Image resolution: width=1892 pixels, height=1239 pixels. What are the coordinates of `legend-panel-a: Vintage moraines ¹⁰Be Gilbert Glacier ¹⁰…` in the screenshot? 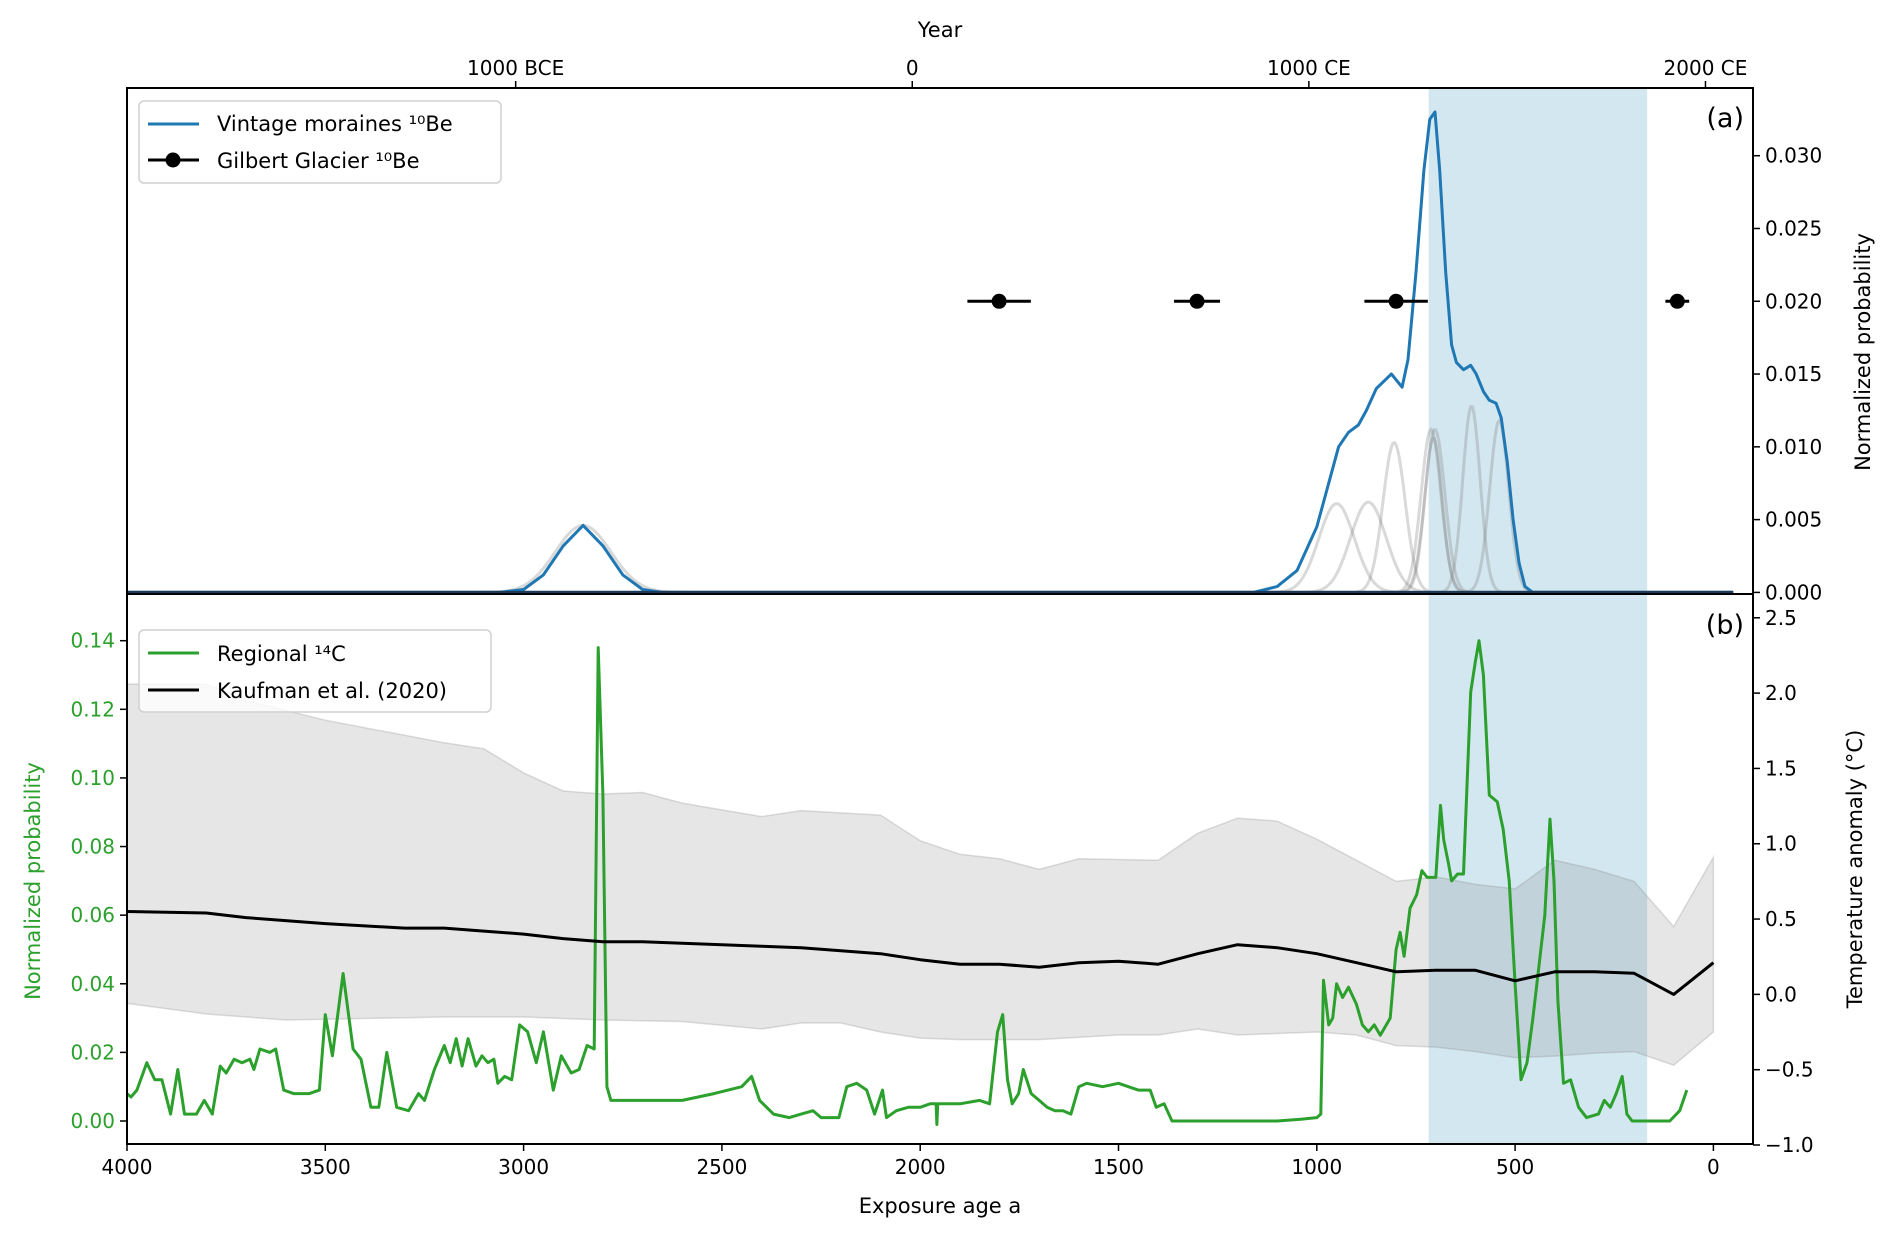 It's located at (320, 142).